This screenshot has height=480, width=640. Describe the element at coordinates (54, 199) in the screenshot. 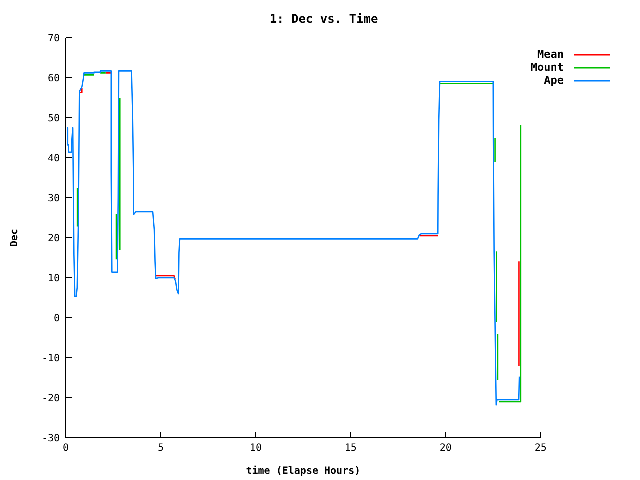

I see `y-tick-label: 30` at that location.